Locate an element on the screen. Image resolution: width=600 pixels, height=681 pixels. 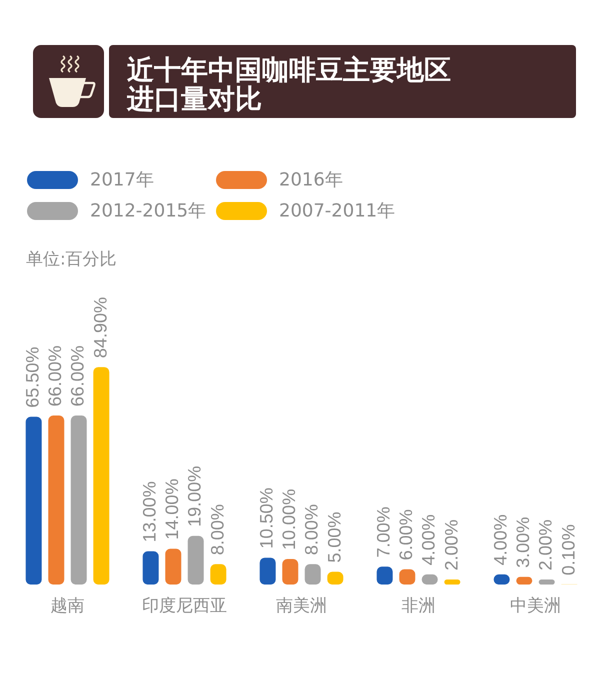
data-label: 84.90% is located at coordinates (100, 327).